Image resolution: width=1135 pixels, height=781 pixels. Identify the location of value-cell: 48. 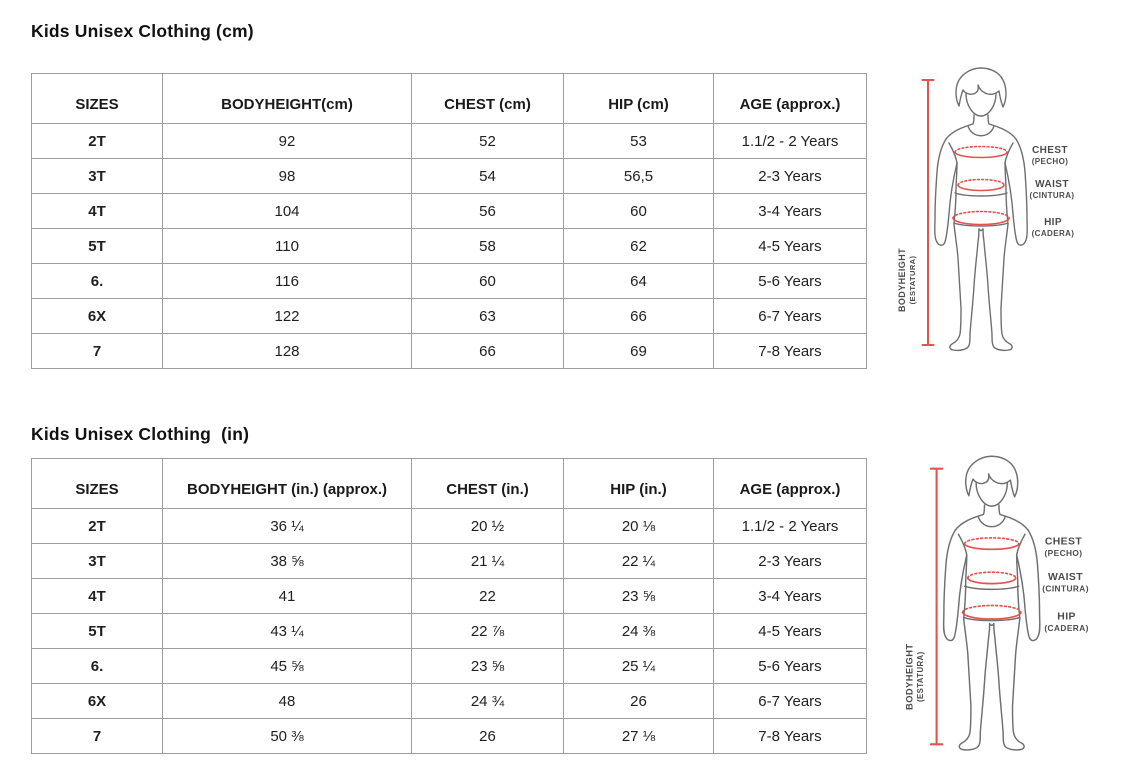
(287, 701).